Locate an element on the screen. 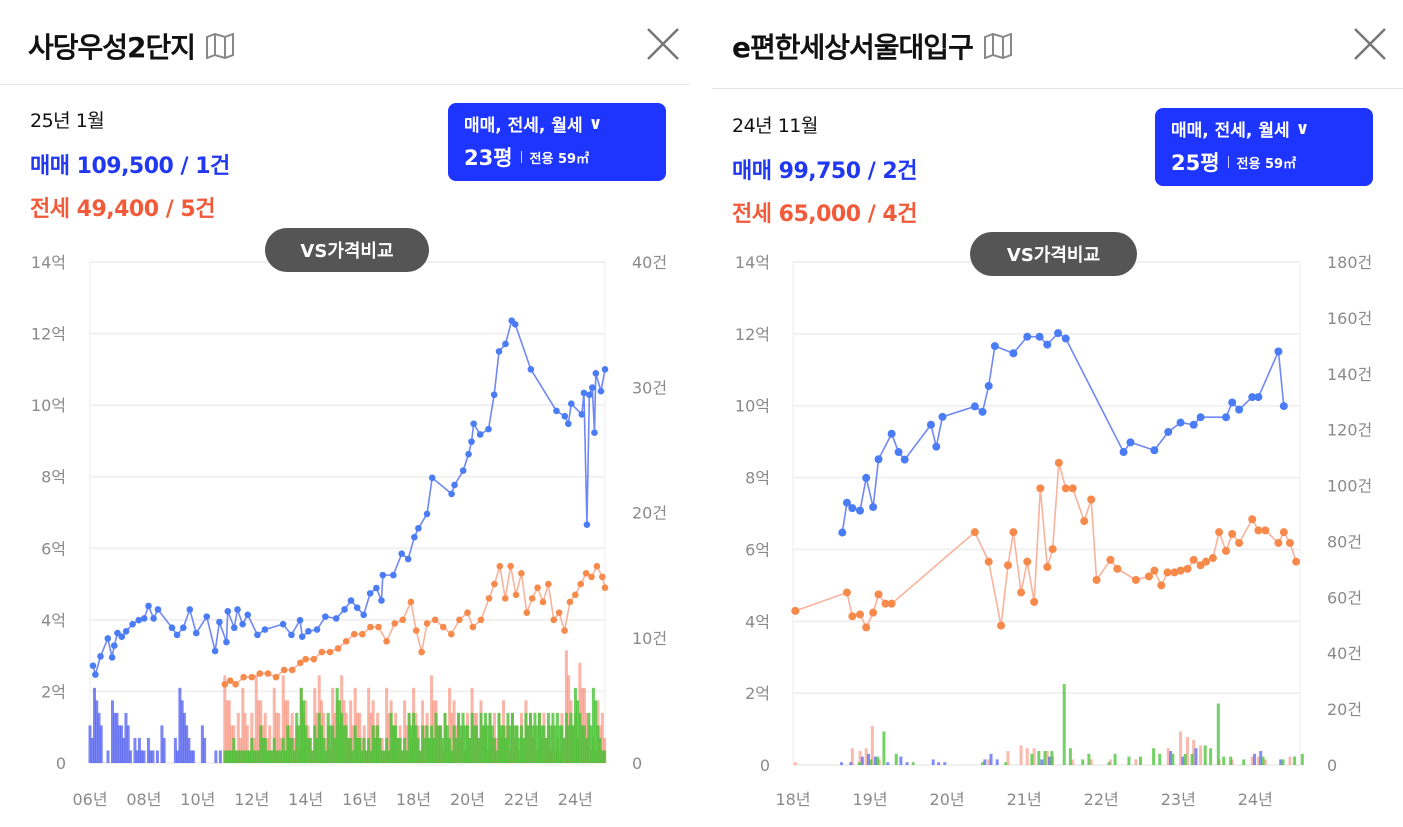 This screenshot has width=1403, height=827. x-tick-label: 21년 is located at coordinates (1024, 799).